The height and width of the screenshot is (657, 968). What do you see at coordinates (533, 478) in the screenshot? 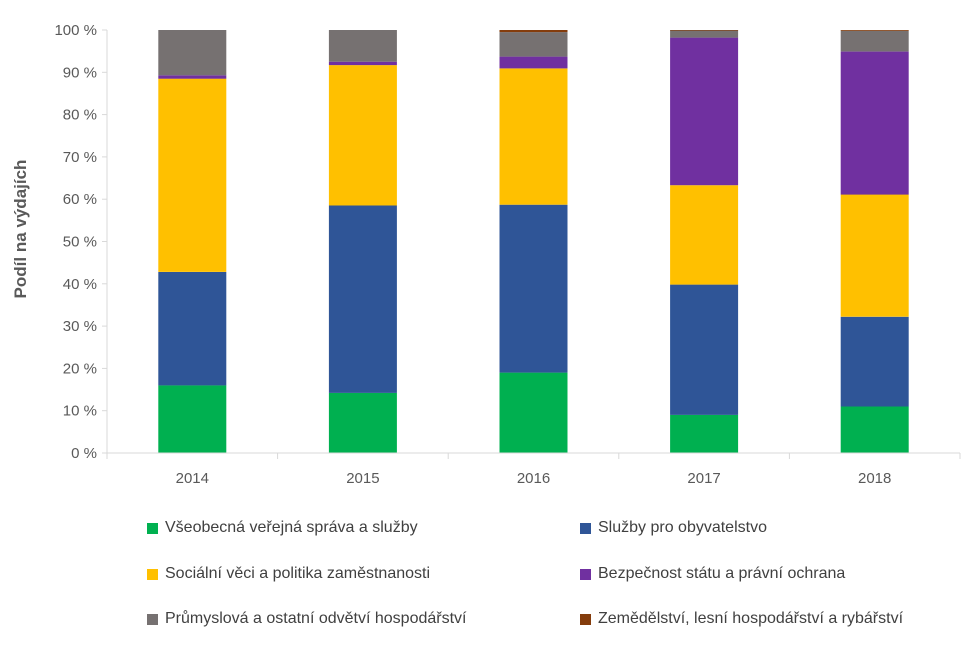
I see `x-tick-label: 2016` at bounding box center [533, 478].